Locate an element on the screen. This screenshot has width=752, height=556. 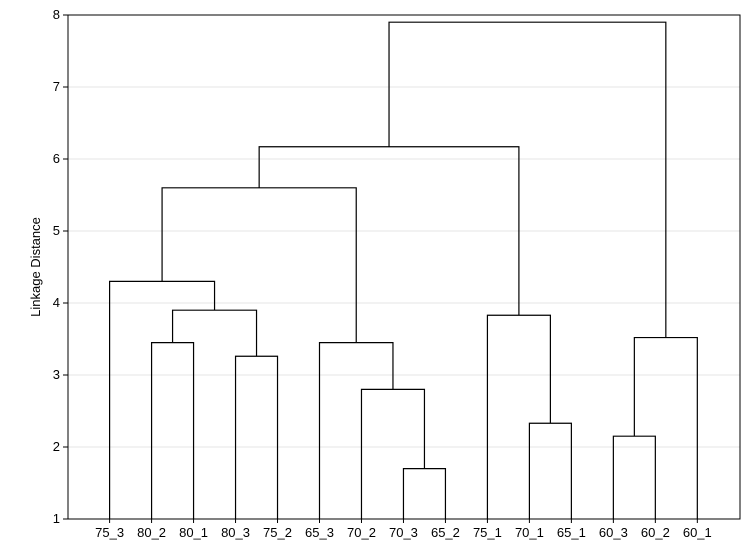
y-tick-label: 5 is located at coordinates (56, 230).